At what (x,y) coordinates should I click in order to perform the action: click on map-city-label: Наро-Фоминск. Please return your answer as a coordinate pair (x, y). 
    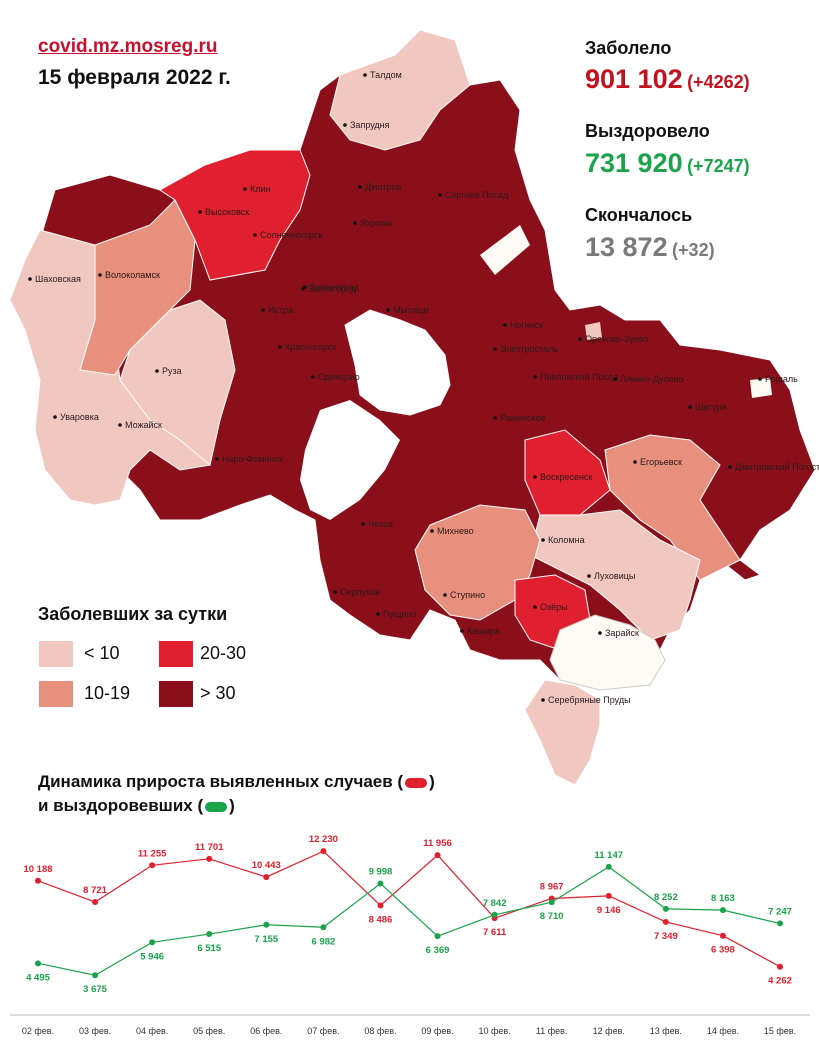
    Looking at the image, I should click on (252, 459).